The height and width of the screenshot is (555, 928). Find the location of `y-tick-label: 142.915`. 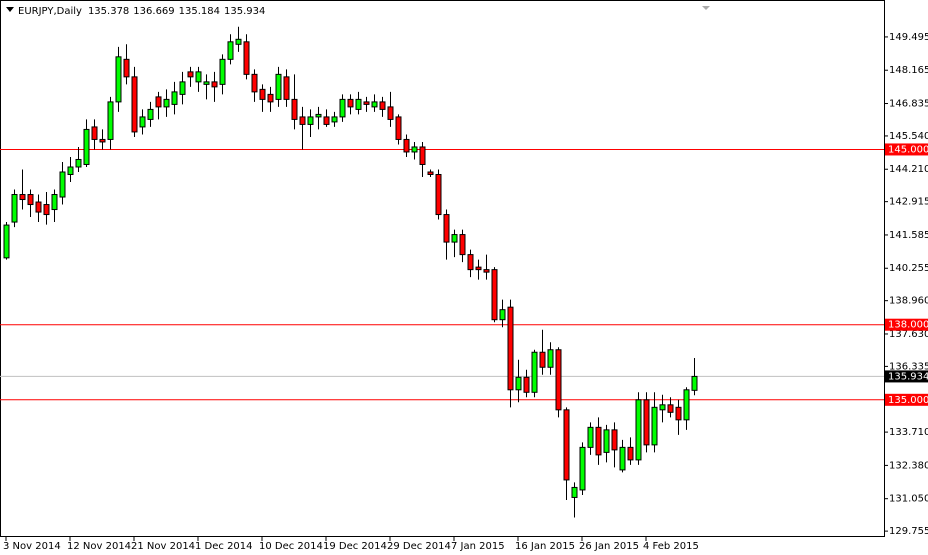

y-tick-label: 142.915 is located at coordinates (908, 202).